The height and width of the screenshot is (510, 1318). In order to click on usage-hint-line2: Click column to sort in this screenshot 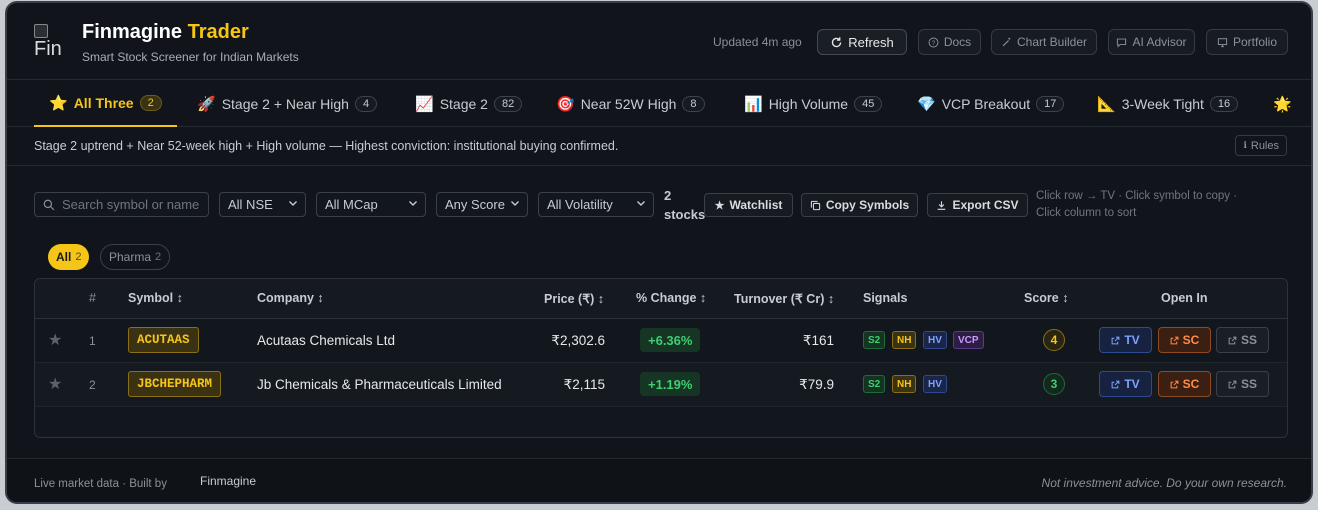, I will do `click(1086, 213)`.